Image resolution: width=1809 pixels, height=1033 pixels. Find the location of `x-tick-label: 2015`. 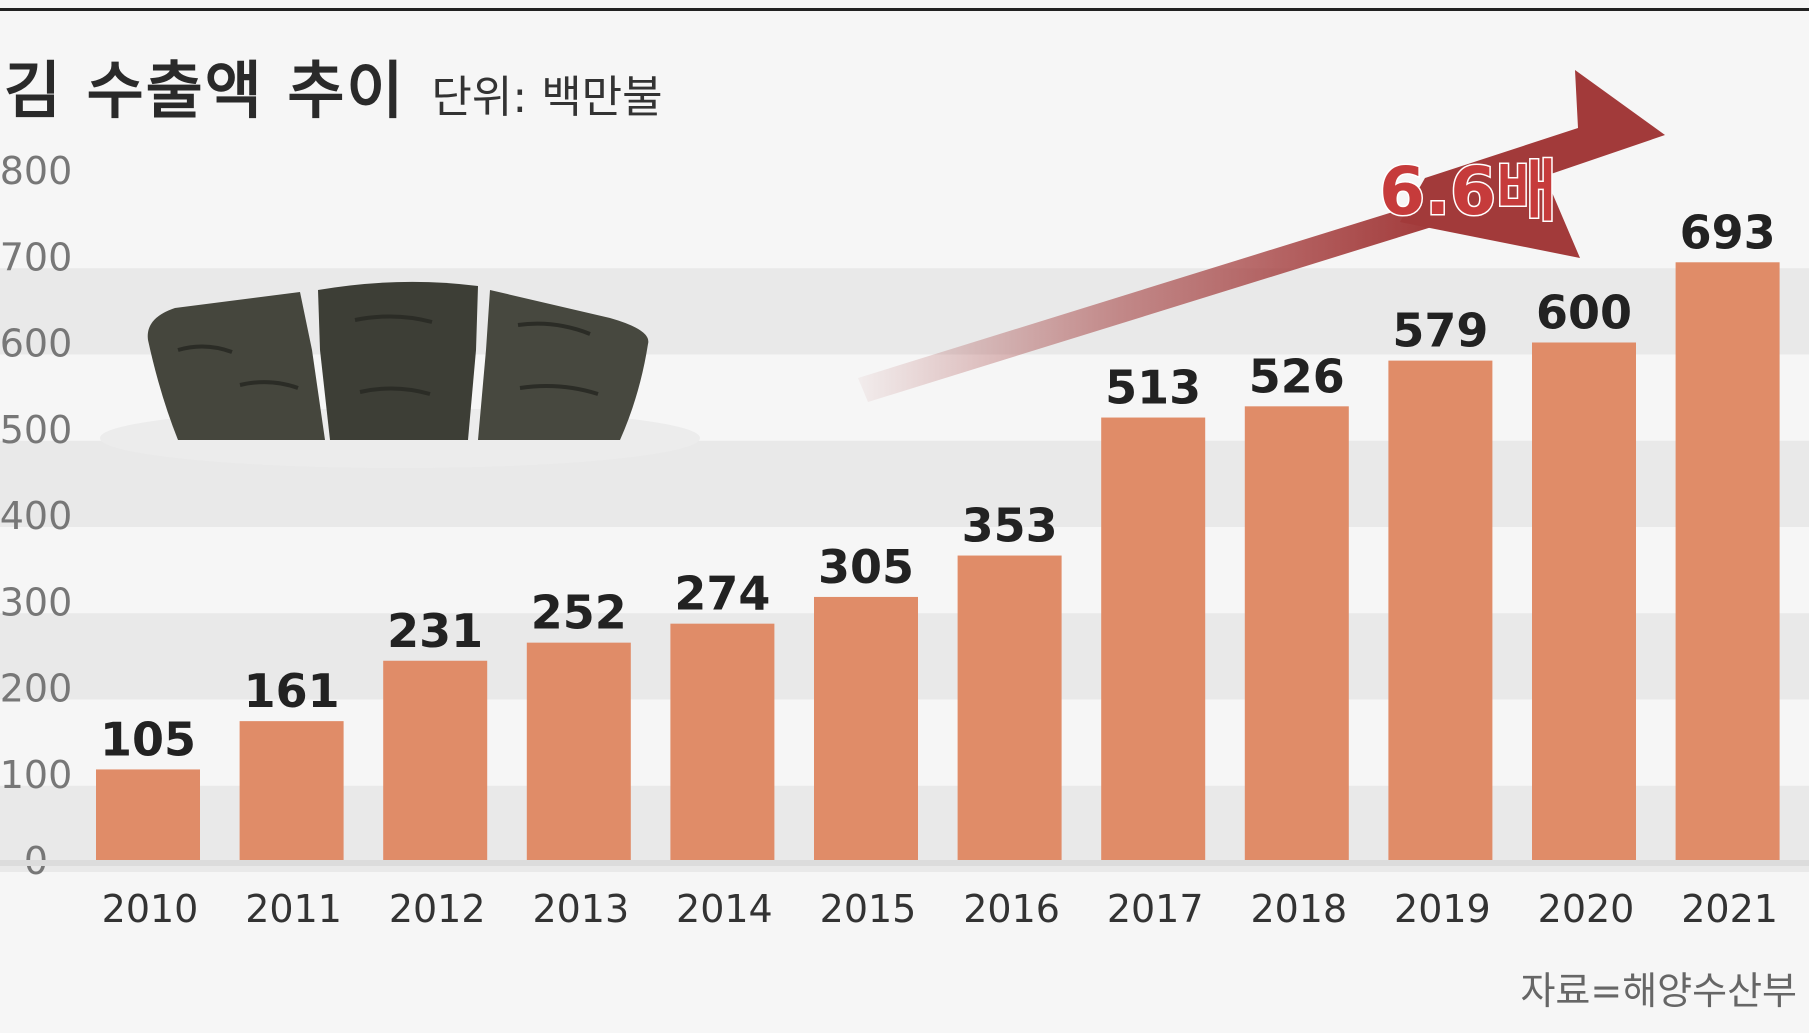

x-tick-label: 2015 is located at coordinates (868, 909).